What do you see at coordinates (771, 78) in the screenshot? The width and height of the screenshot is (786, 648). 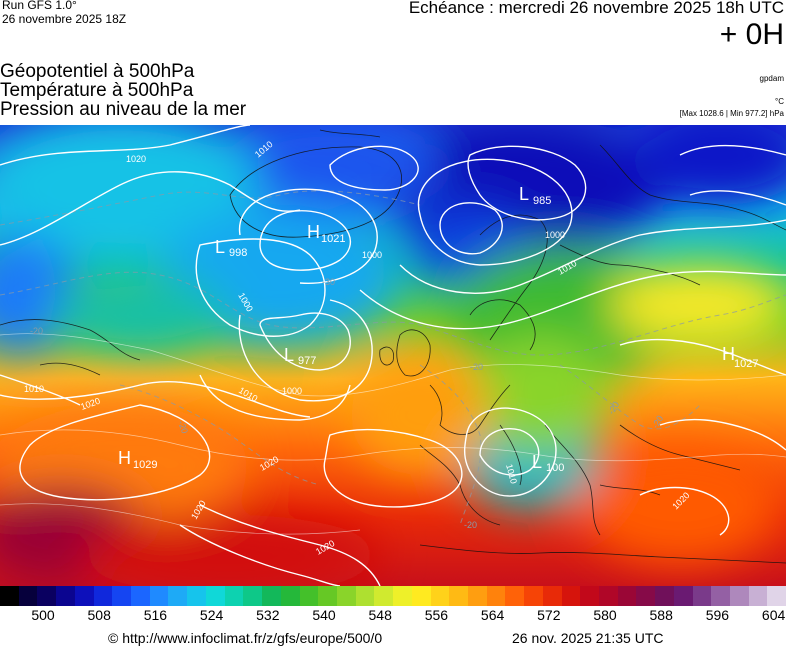 I see `unit-geopotential: gpdam` at bounding box center [771, 78].